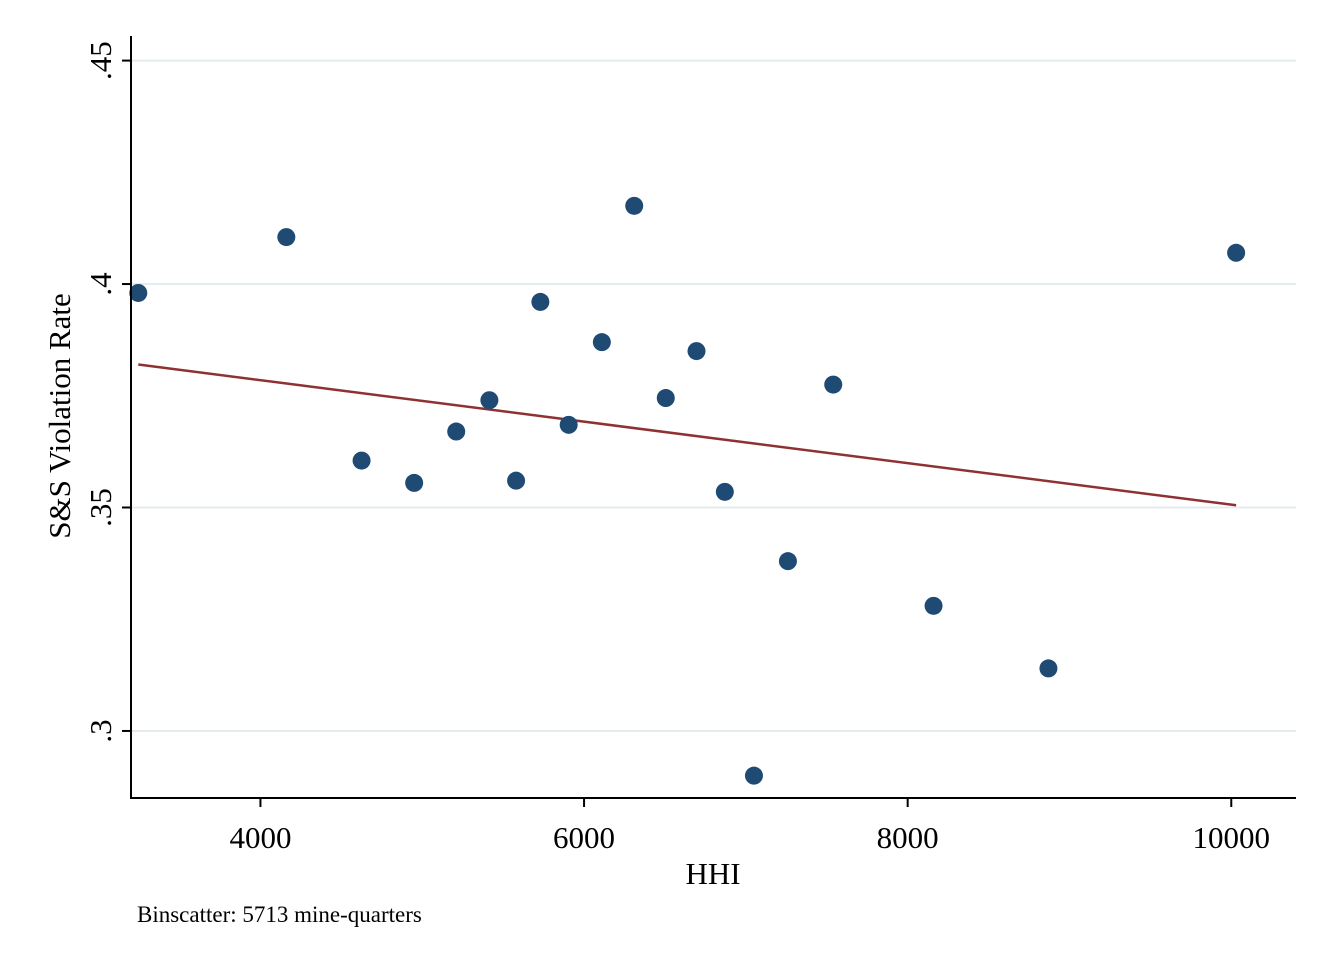  What do you see at coordinates (279, 914) in the screenshot?
I see `binscatter-note: Binscatter: 5713 mine-quarters` at bounding box center [279, 914].